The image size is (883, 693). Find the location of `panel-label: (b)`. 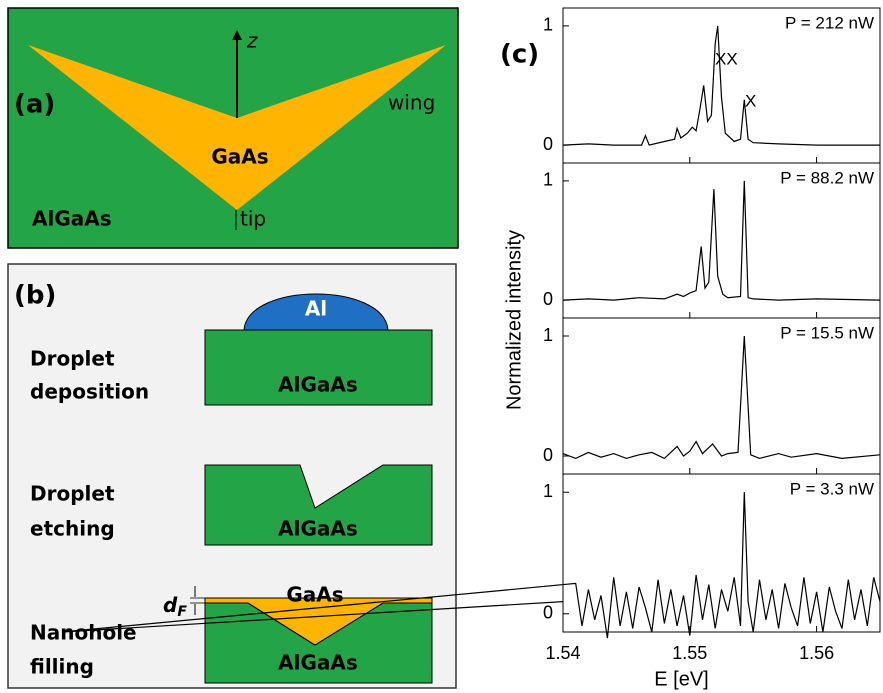

panel-label: (b) is located at coordinates (35, 296).